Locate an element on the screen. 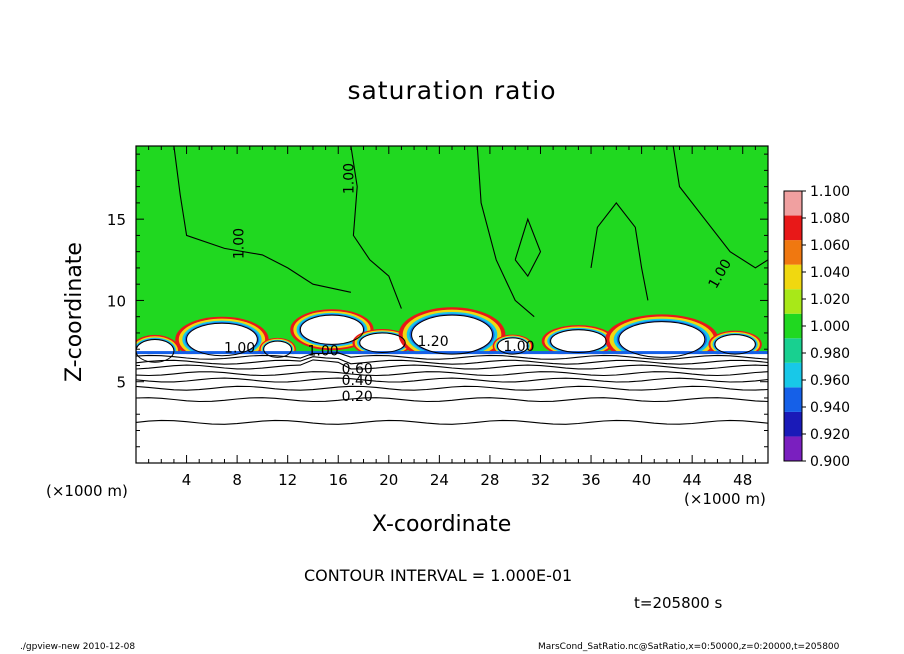 This screenshot has height=654, width=904. time-stamp: t=205800 s is located at coordinates (678, 603).